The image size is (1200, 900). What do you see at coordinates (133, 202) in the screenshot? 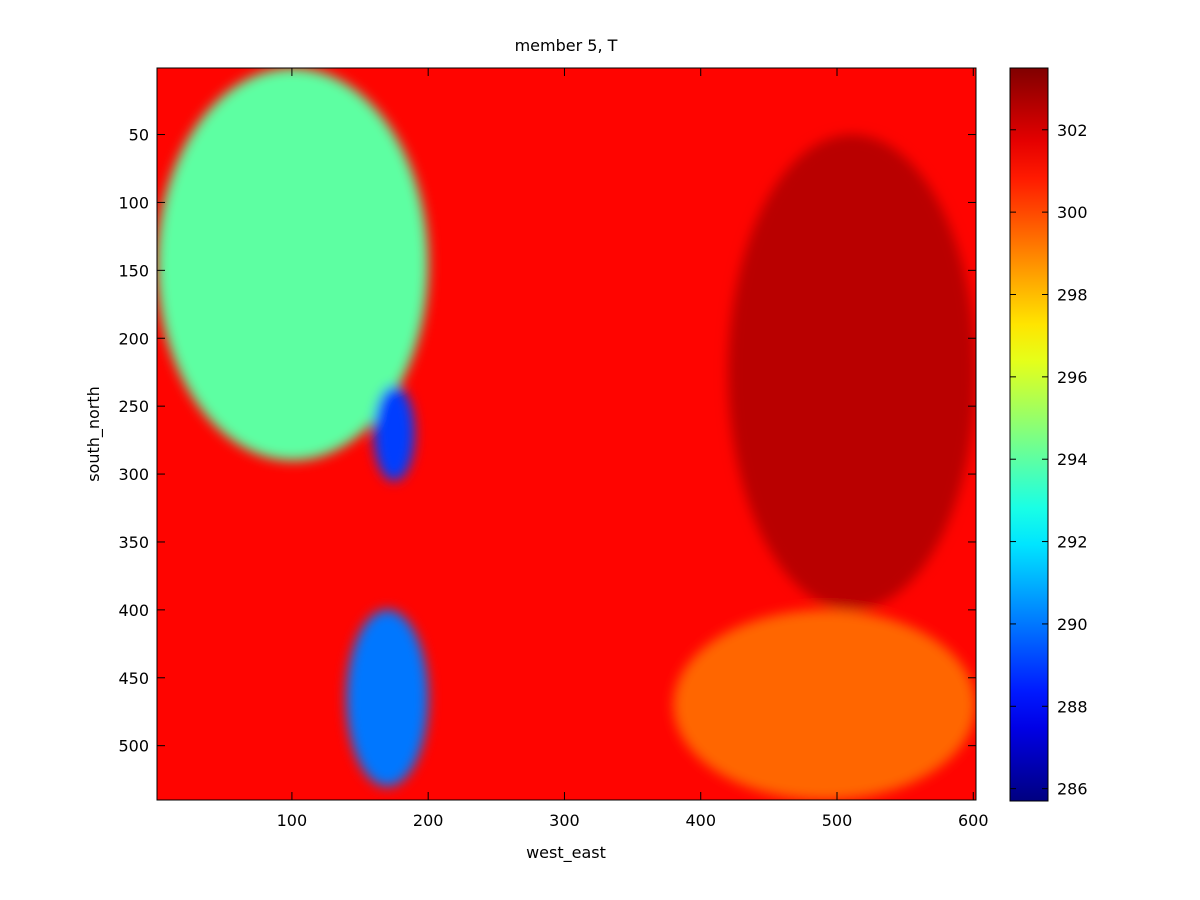
I see `y-tick-label: 100` at bounding box center [133, 202].